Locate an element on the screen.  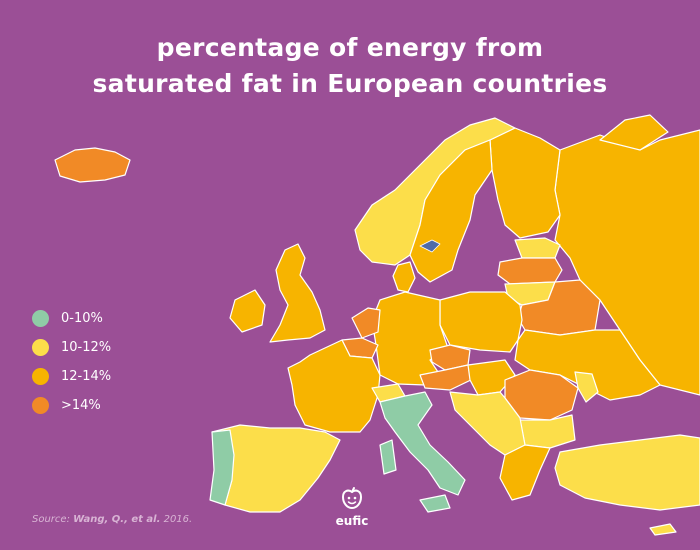
region-portugal is located at coordinates (222, 467).